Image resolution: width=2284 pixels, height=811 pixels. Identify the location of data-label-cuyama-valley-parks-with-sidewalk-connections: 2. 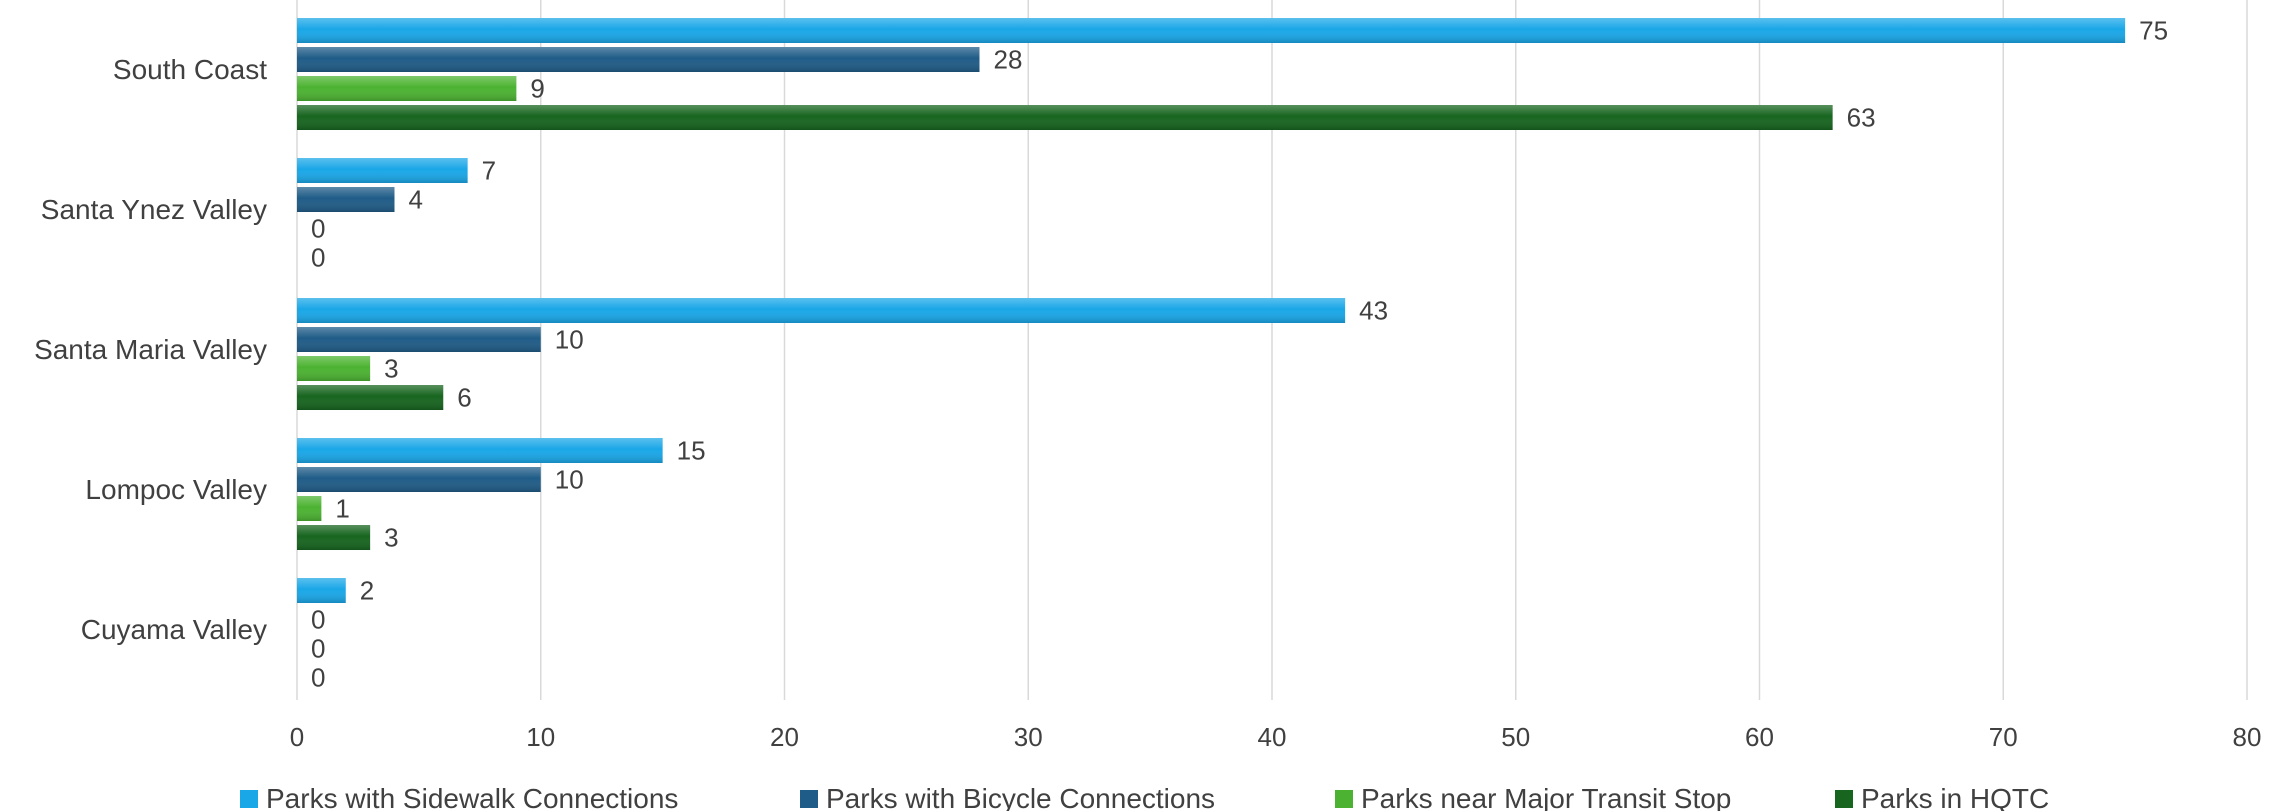
(367, 591).